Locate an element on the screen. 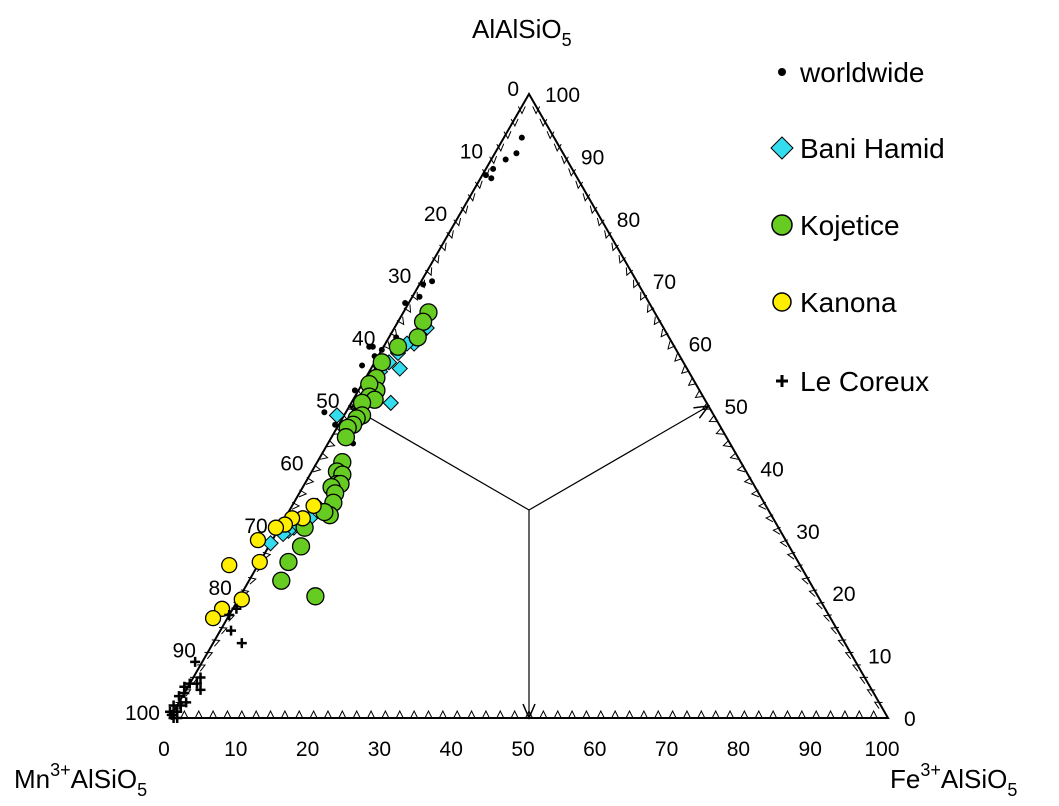  tick-label-left: 80 is located at coordinates (219, 588).